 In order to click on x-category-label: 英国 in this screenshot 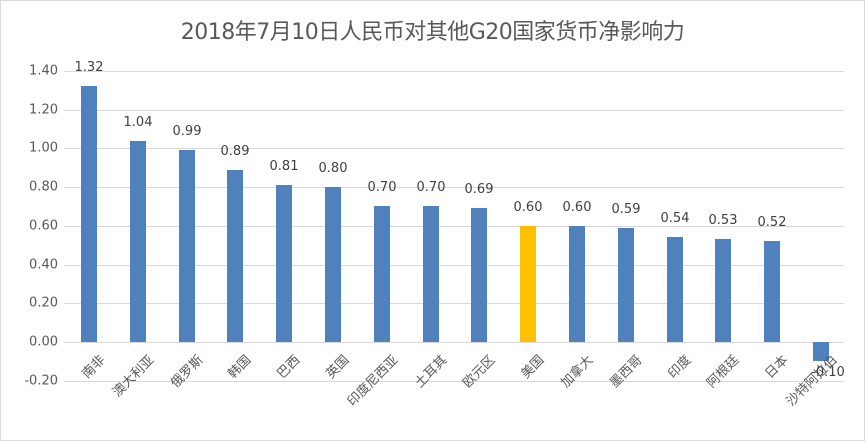, I will do `click(338, 367)`.